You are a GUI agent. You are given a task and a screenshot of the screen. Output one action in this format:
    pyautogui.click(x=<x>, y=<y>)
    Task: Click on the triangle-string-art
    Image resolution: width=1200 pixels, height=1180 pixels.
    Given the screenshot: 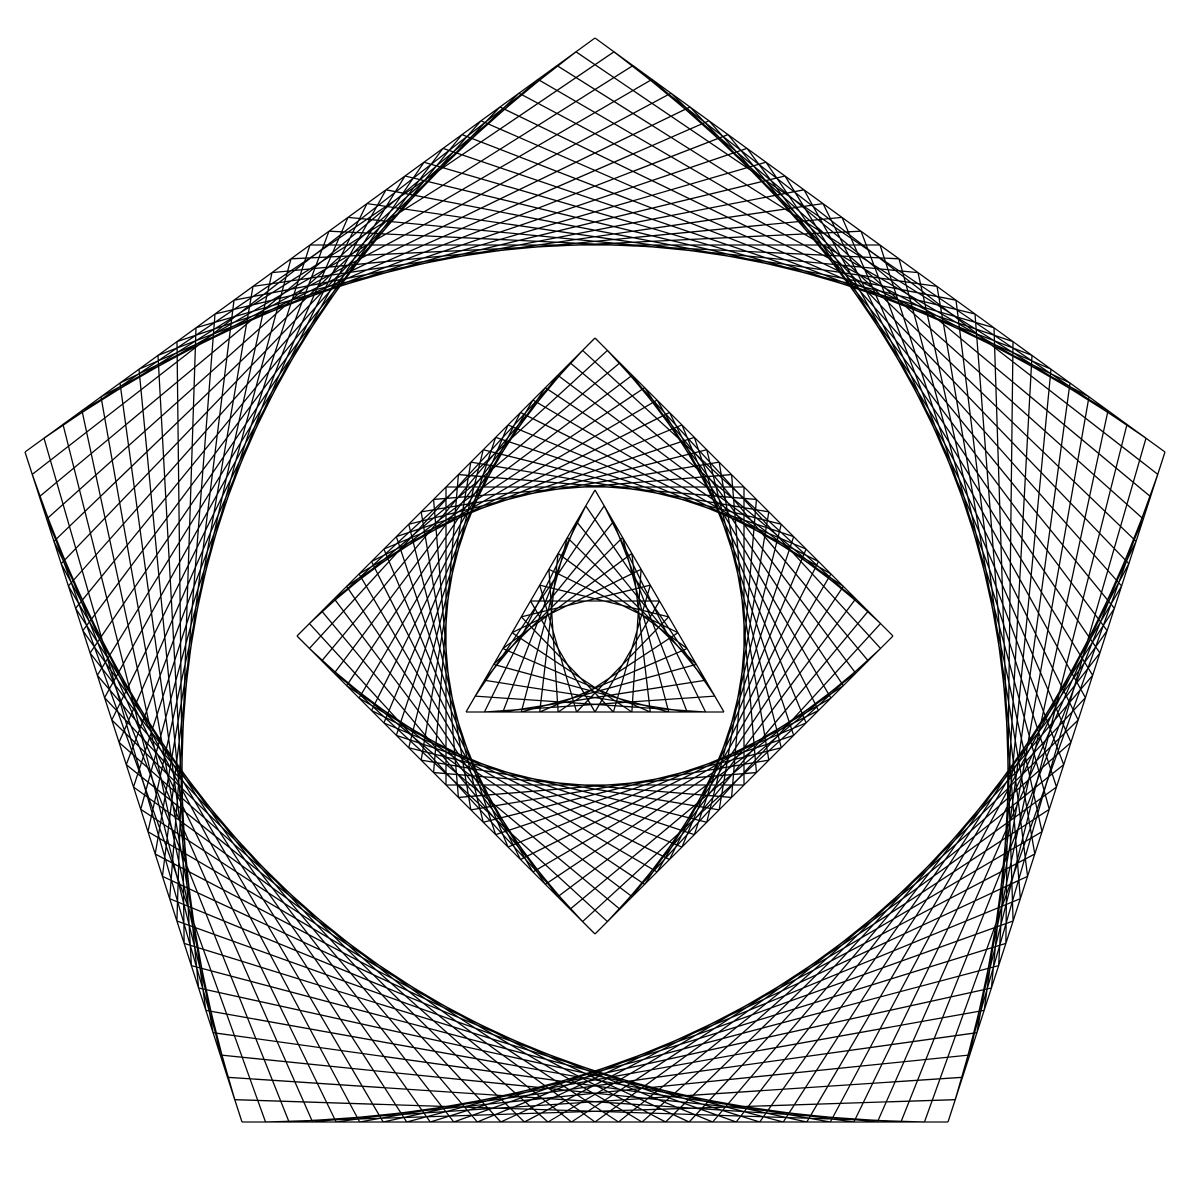 What is the action you would take?
    pyautogui.click(x=595, y=601)
    